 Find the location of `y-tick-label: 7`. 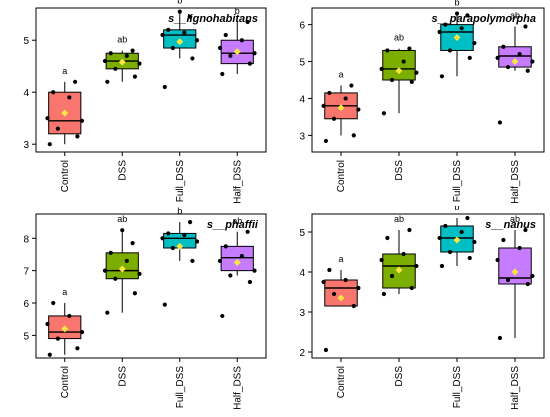

y-tick-label: 7 is located at coordinates (26, 272).